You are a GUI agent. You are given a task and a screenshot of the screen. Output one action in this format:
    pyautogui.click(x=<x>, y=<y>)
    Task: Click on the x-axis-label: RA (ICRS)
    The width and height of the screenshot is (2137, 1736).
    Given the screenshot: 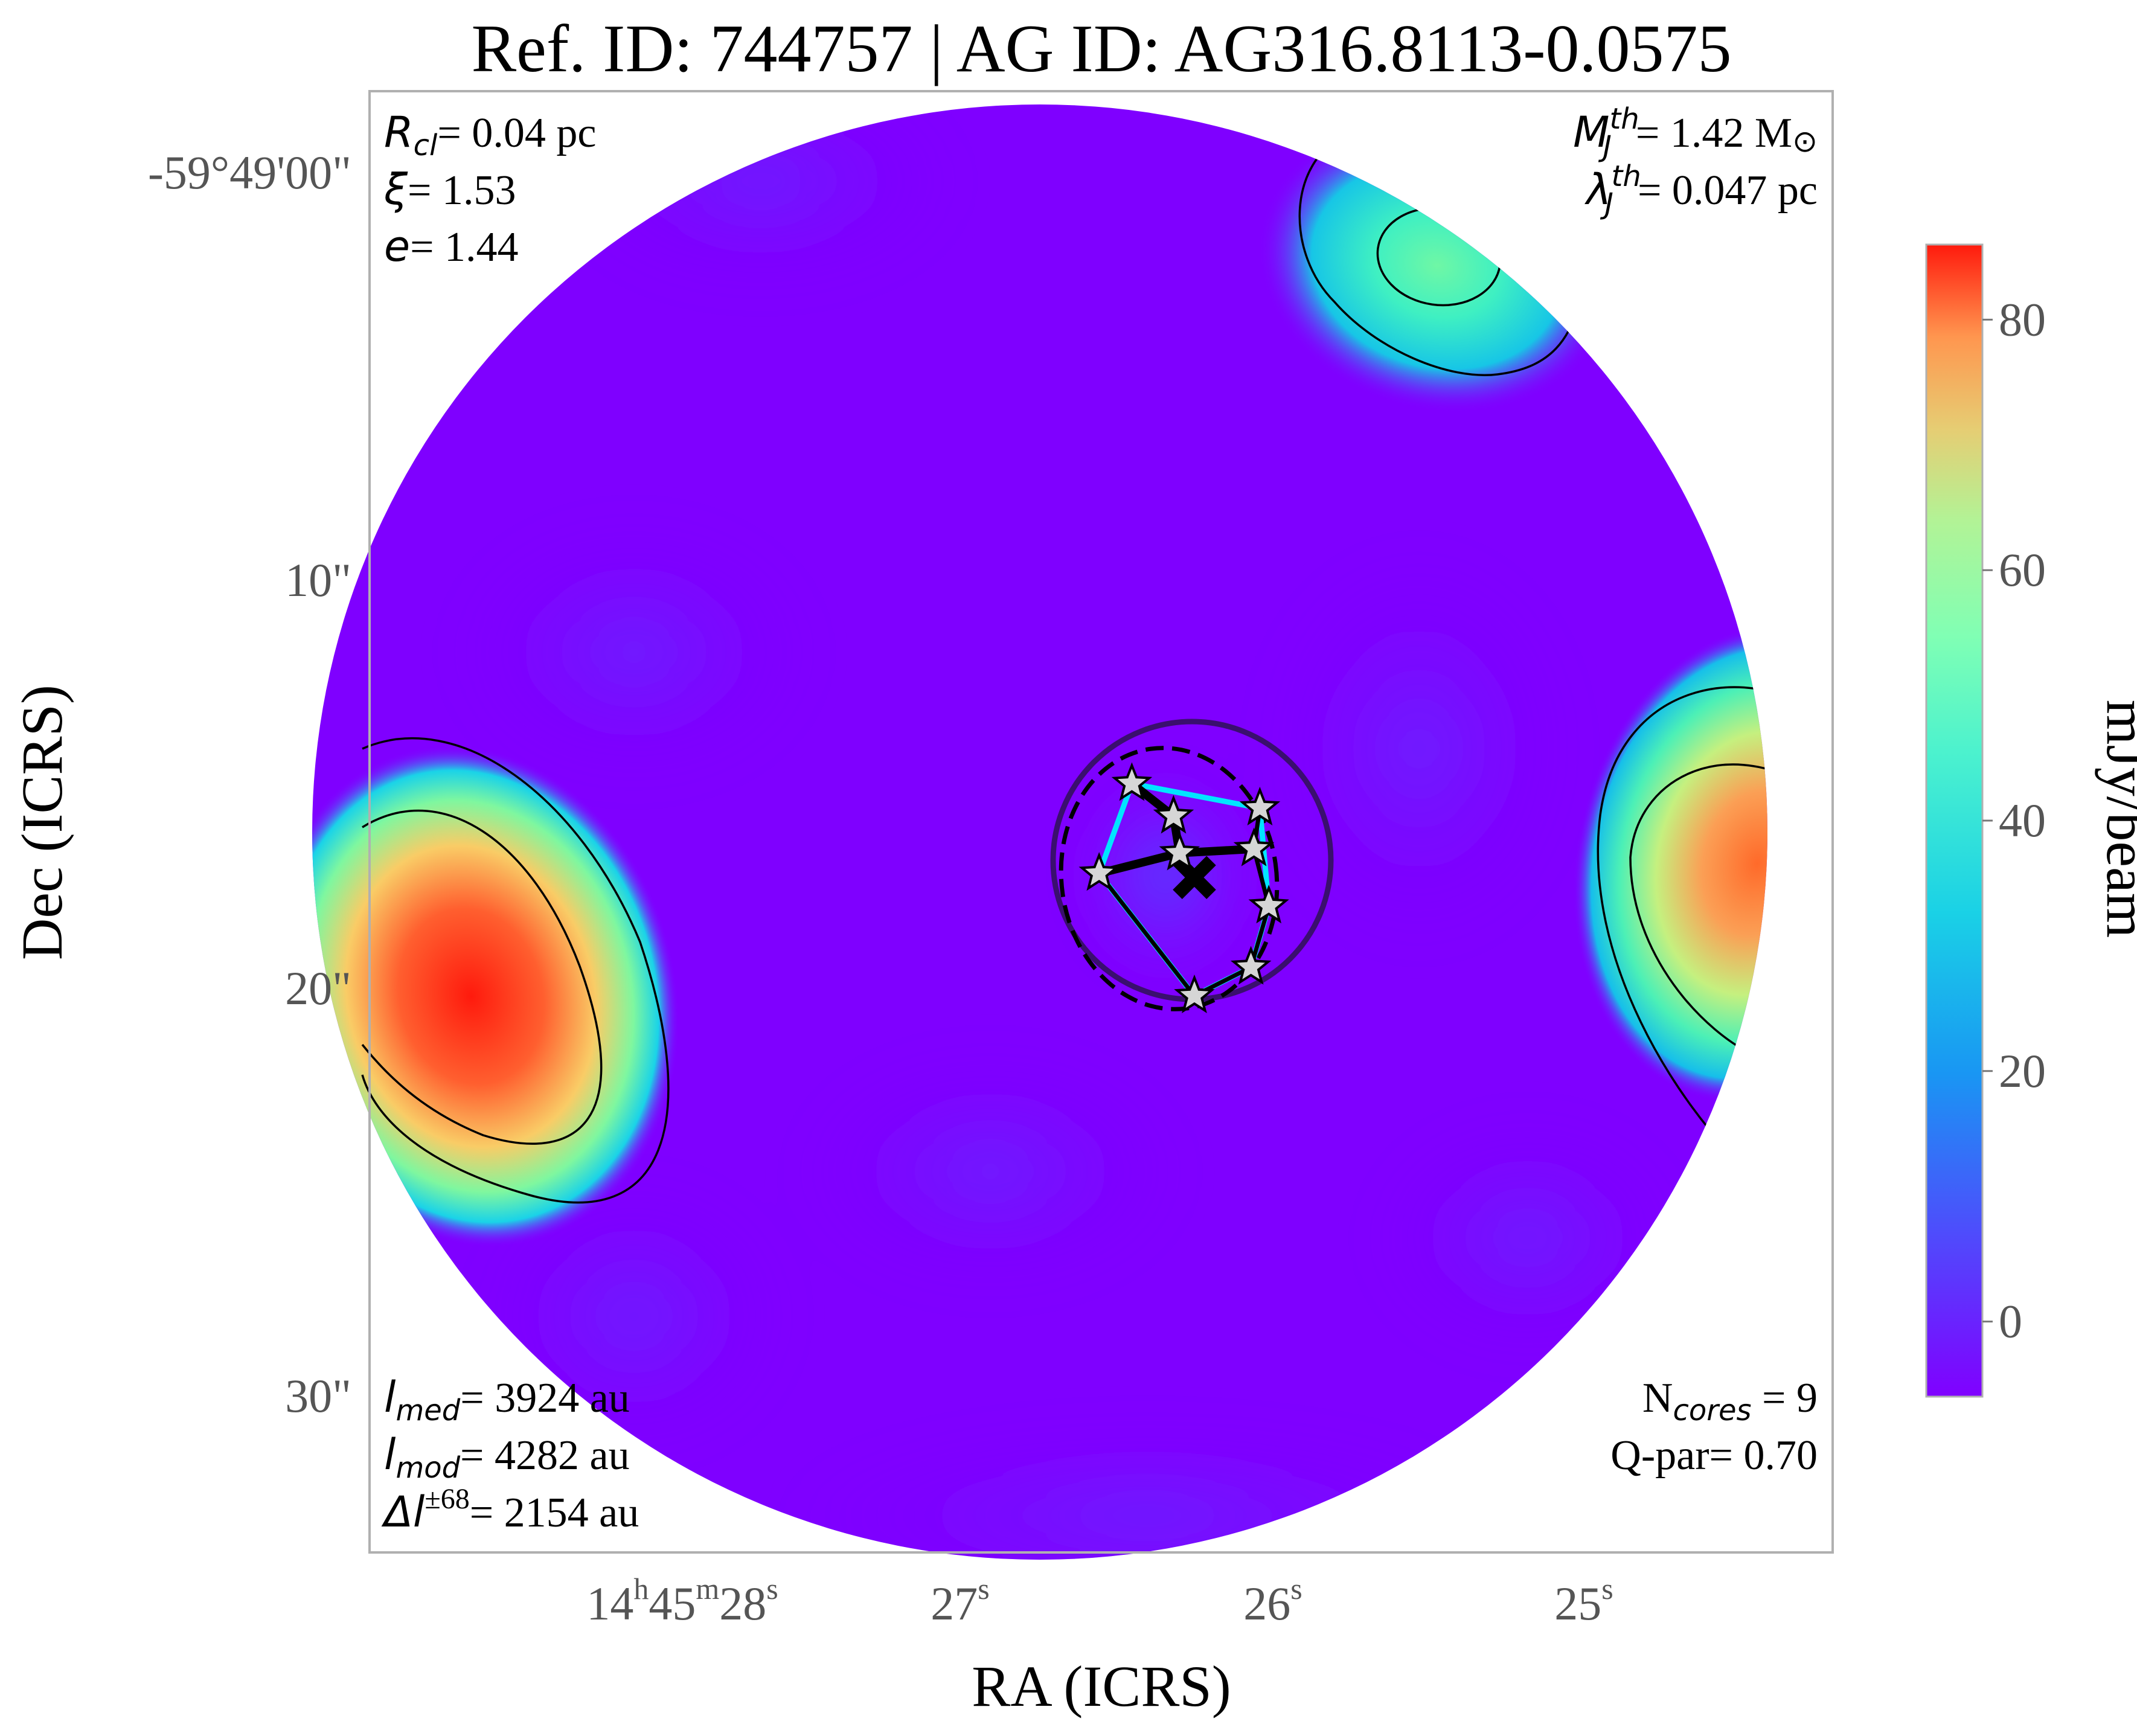 What is the action you would take?
    pyautogui.click(x=1101, y=1686)
    